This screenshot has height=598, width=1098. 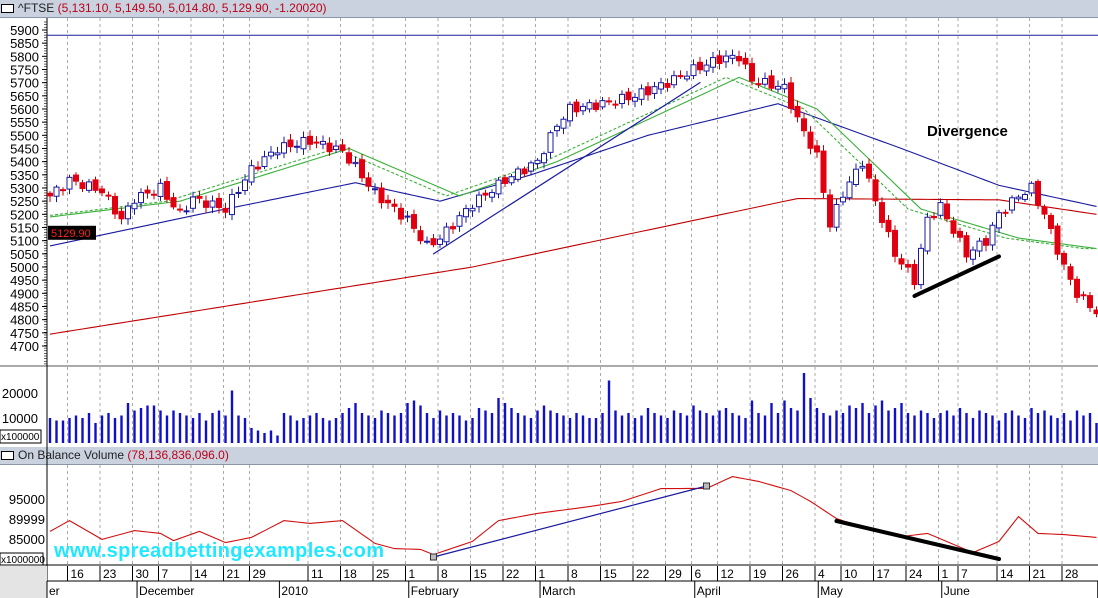 What do you see at coordinates (676, 574) in the screenshot?
I see `day-tick-label: 29` at bounding box center [676, 574].